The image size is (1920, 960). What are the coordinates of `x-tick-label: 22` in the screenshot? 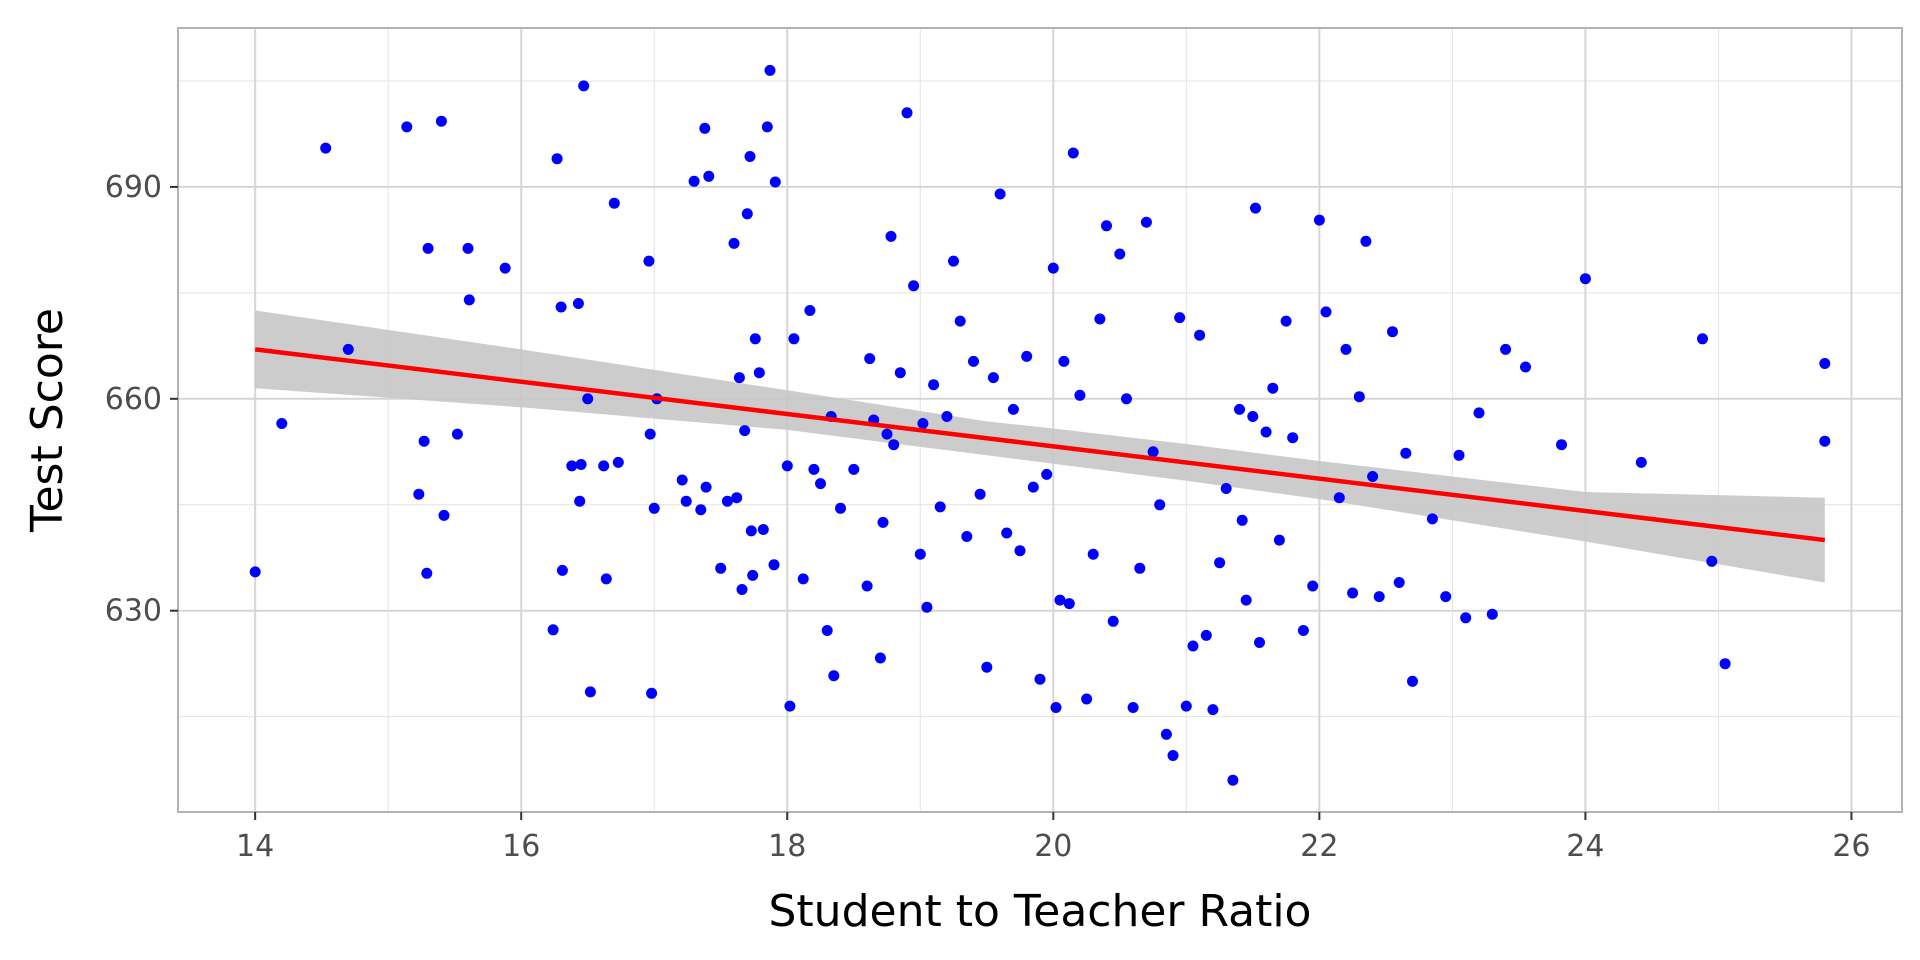 It's located at (1319, 846).